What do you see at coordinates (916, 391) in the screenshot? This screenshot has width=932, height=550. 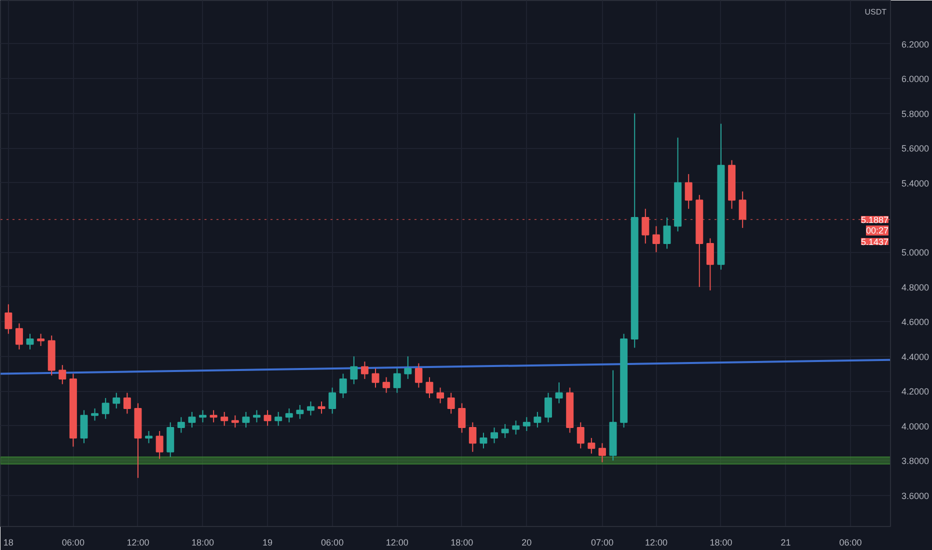 I see `y-tick-label: 4.2000` at bounding box center [916, 391].